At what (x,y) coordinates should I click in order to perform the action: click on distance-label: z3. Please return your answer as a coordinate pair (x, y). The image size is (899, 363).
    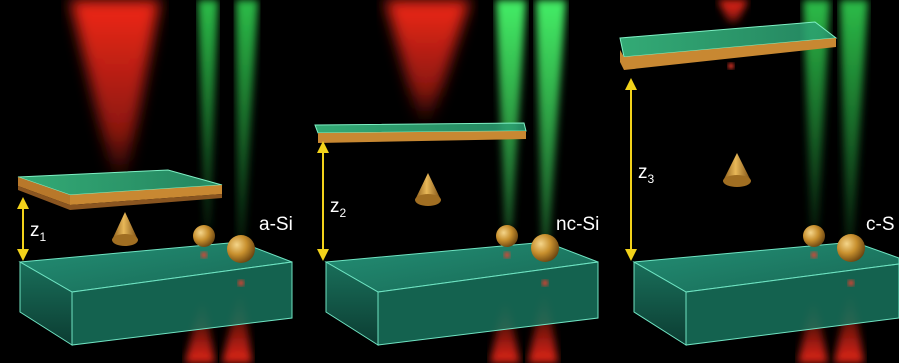
    Looking at the image, I should click on (646, 174).